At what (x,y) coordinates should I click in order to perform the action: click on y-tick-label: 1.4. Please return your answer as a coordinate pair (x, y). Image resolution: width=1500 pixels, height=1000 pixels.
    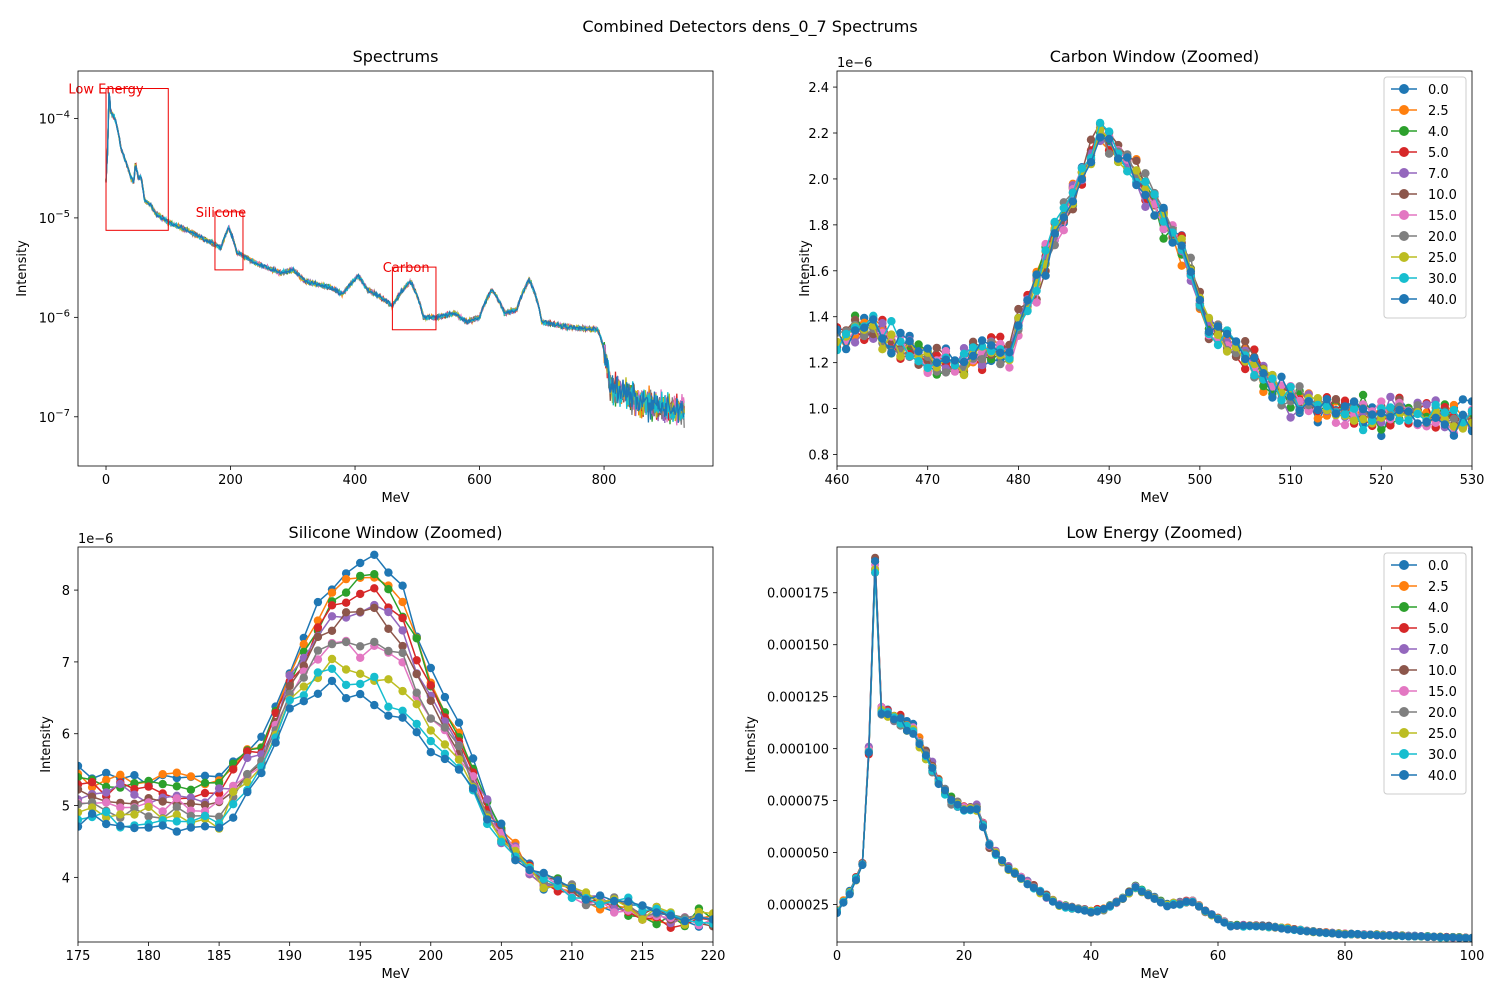
    Looking at the image, I should click on (818, 318).